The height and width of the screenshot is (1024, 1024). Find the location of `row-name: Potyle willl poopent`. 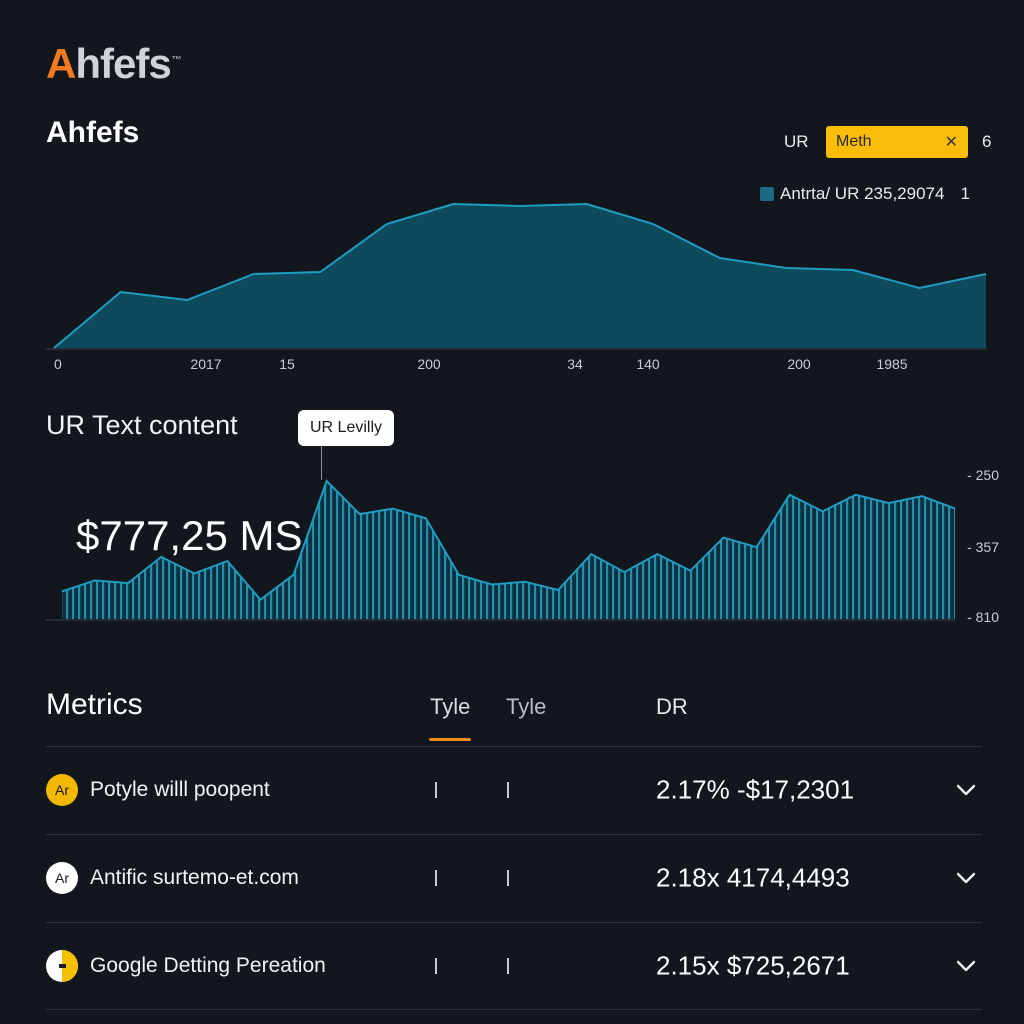

row-name: Potyle willl poopent is located at coordinates (180, 789).